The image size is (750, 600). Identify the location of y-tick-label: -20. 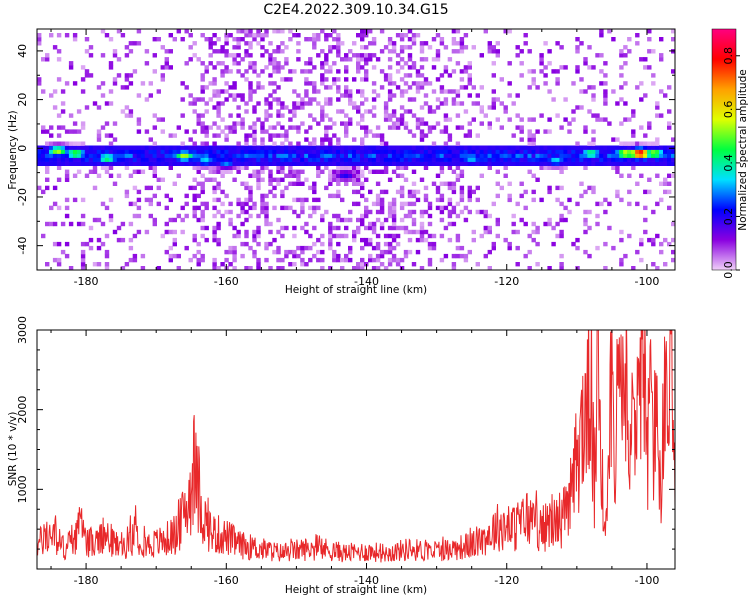
(22, 197).